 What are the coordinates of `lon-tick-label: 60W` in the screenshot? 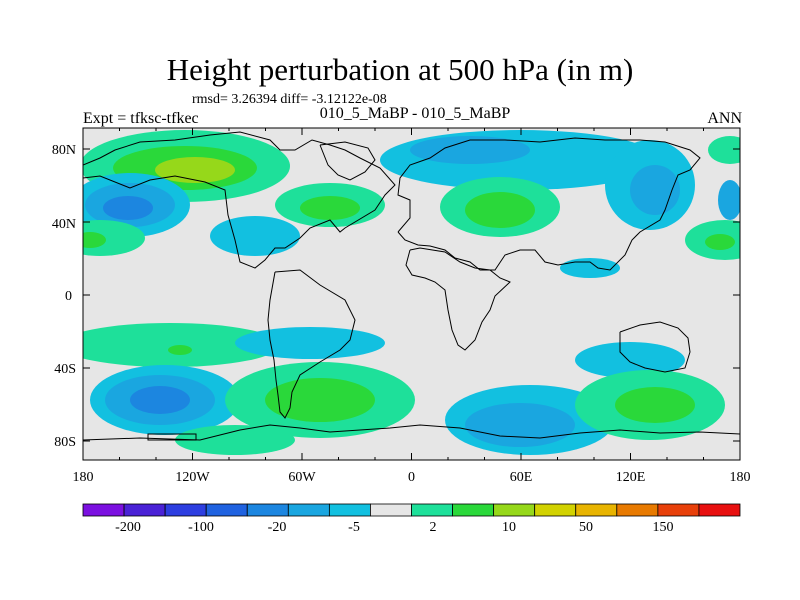 It's located at (302, 477).